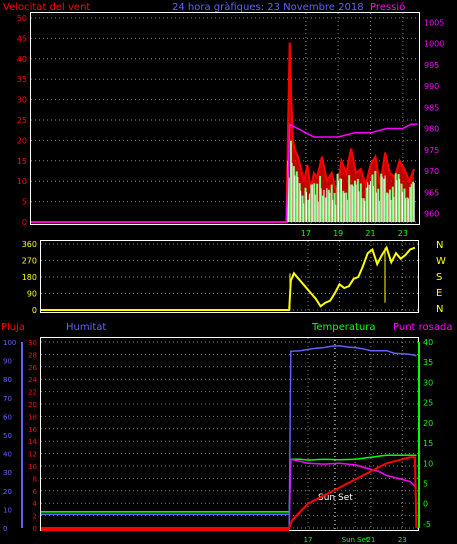  What do you see at coordinates (7, 380) in the screenshot?
I see `rain-y-tick-label: 80` at bounding box center [7, 380].